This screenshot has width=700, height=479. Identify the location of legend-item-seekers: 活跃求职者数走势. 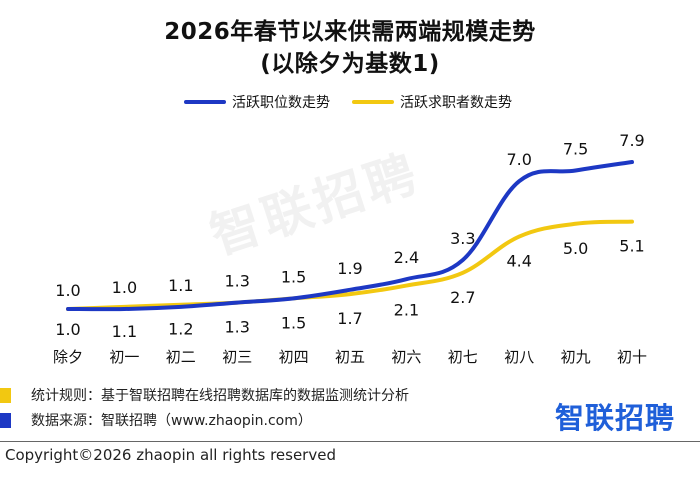
(432, 102).